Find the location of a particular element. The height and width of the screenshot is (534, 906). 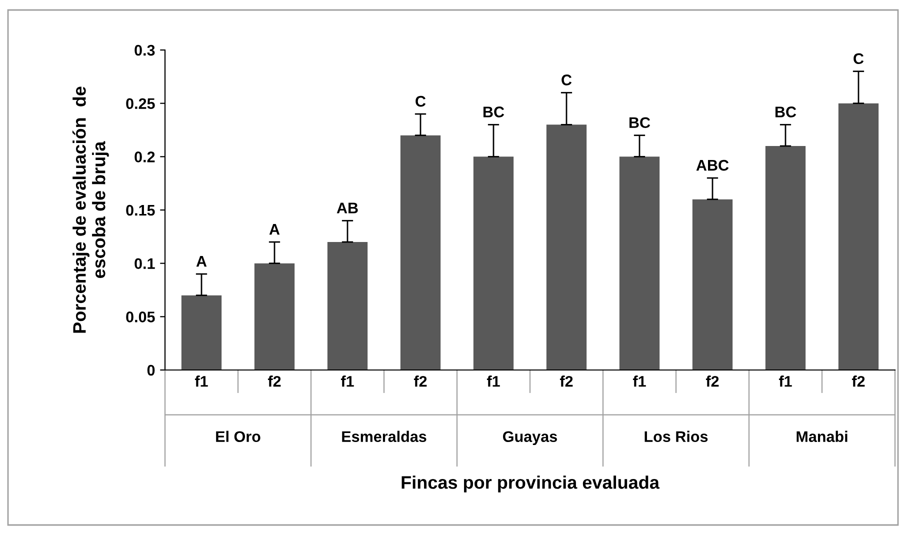

text: Los Rios is located at coordinates (676, 436).